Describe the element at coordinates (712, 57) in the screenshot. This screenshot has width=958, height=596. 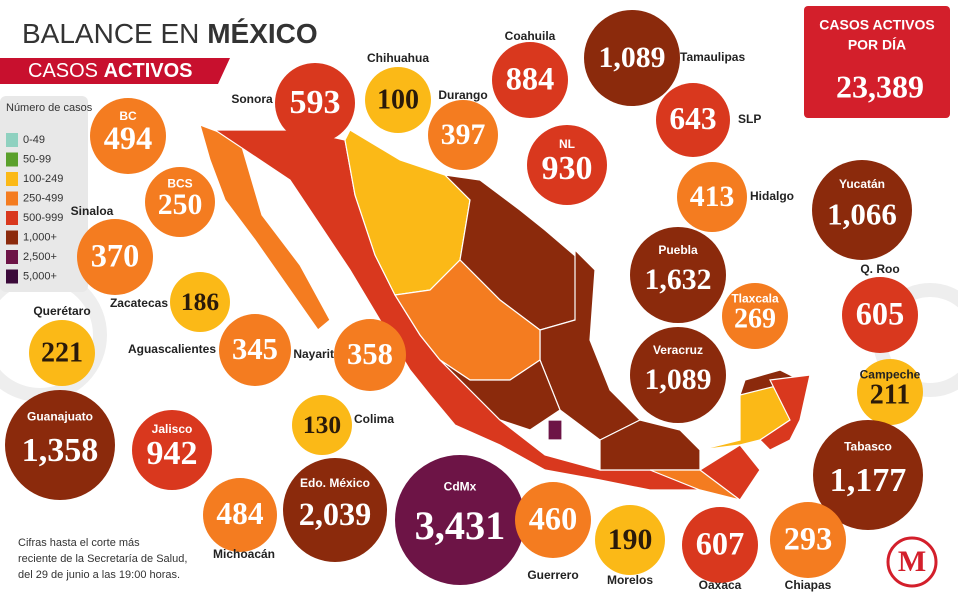
I see `state-name: Tamaulipas` at that location.